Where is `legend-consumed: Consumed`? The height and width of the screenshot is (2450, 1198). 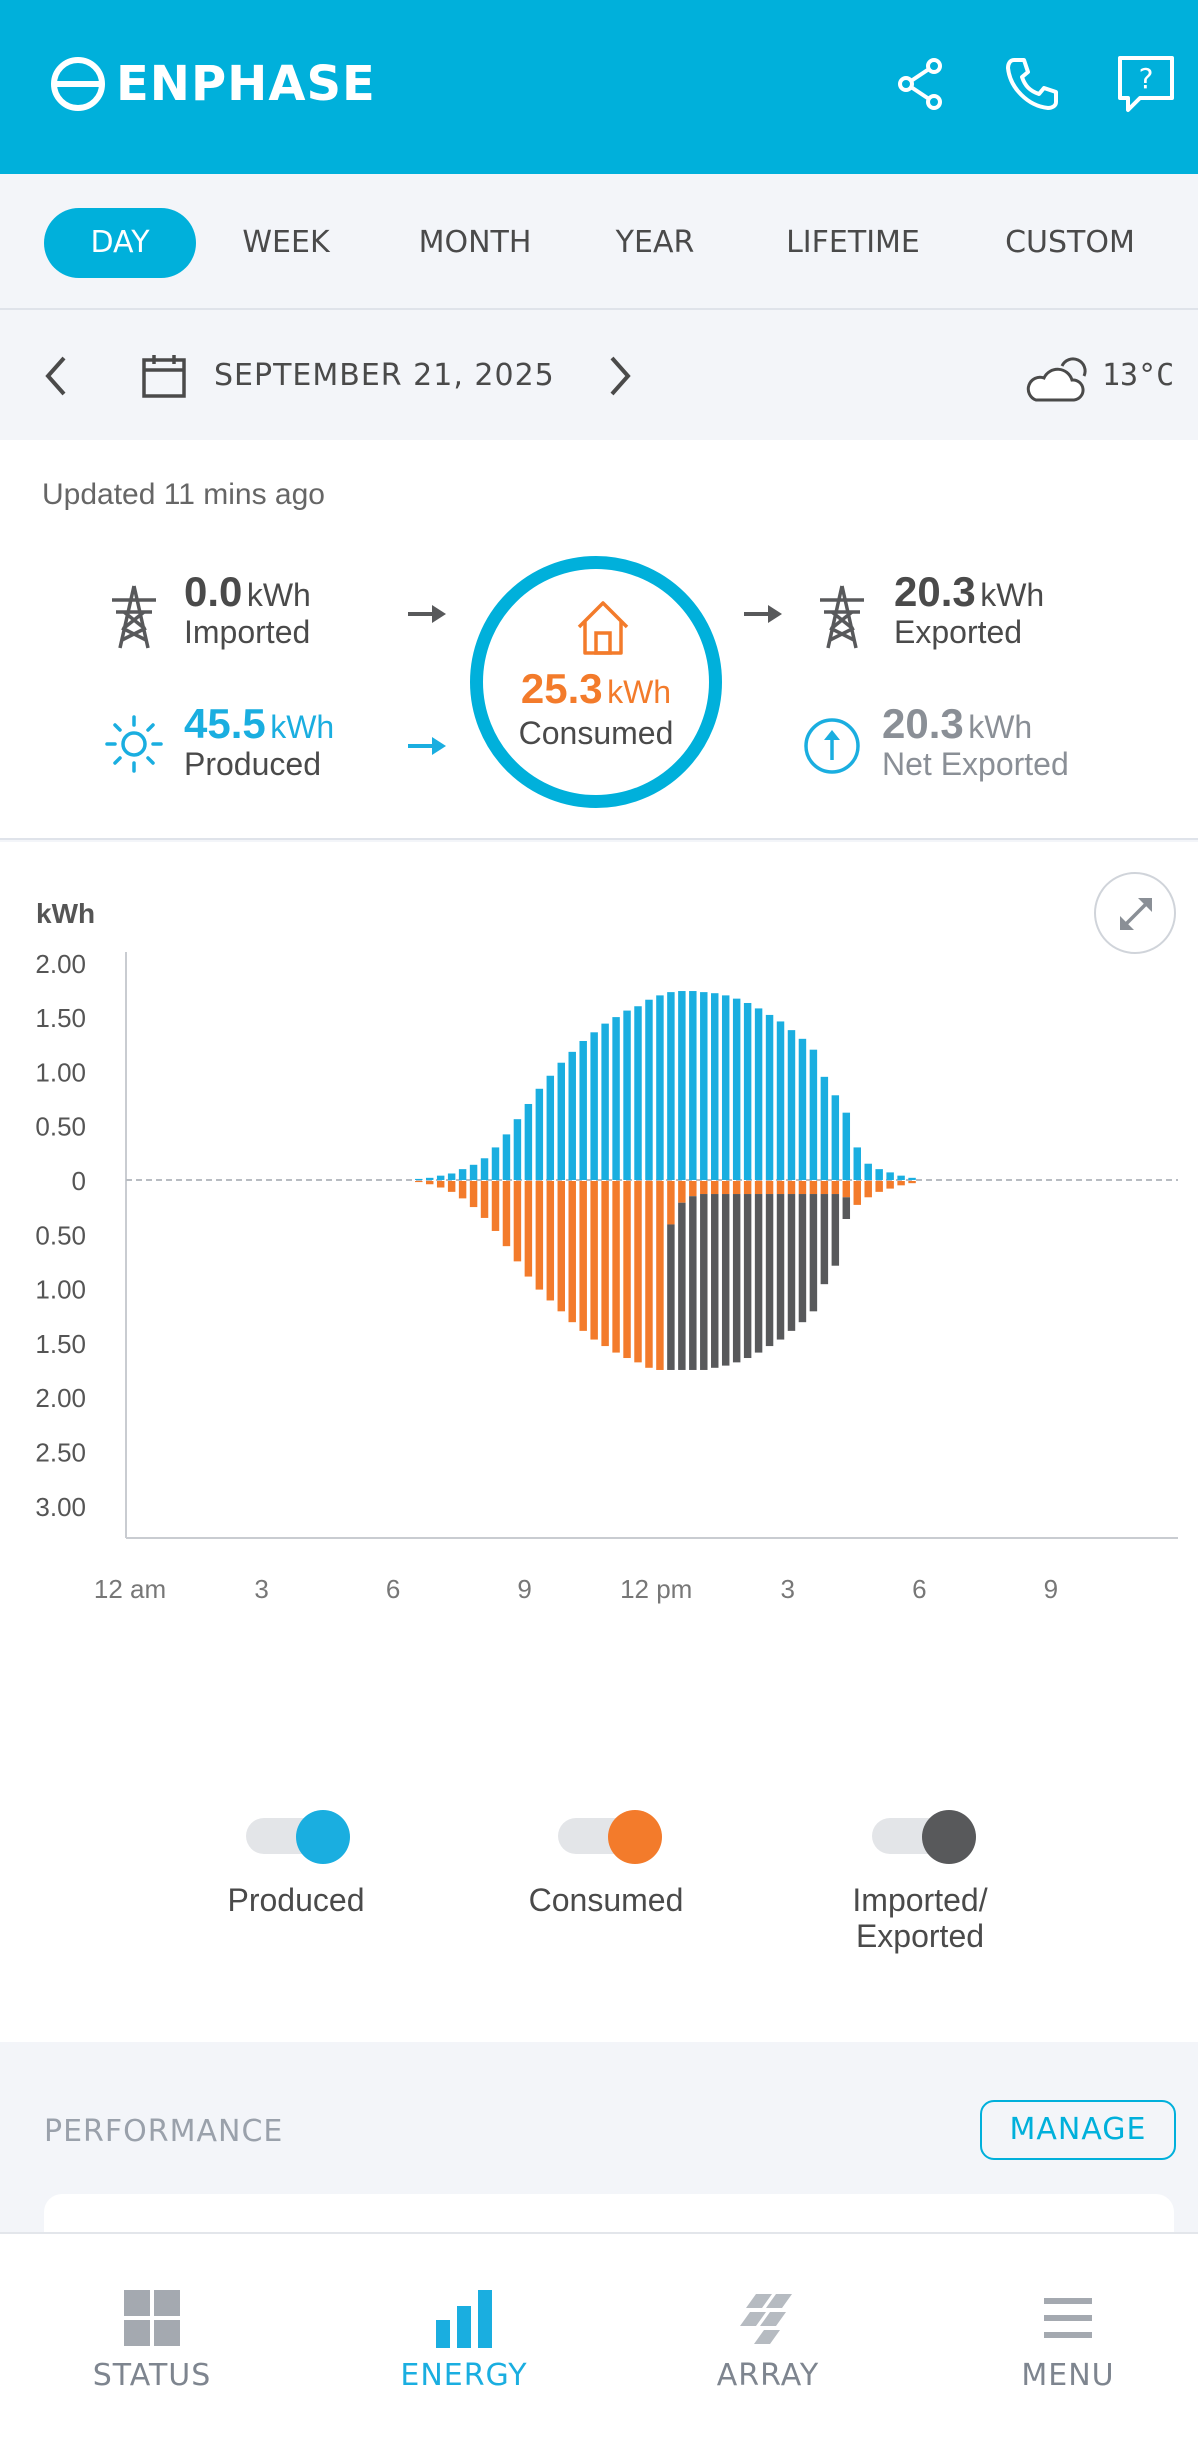 legend-consumed: Consumed is located at coordinates (606, 1900).